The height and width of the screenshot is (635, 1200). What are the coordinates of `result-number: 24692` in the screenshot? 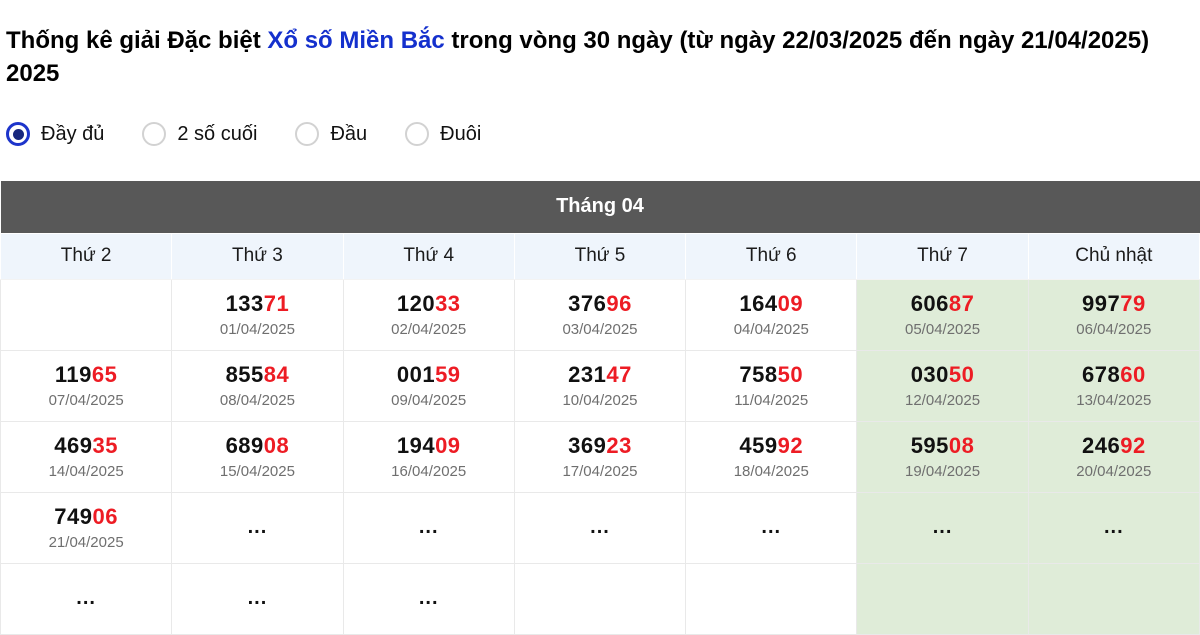 It's located at (1114, 445).